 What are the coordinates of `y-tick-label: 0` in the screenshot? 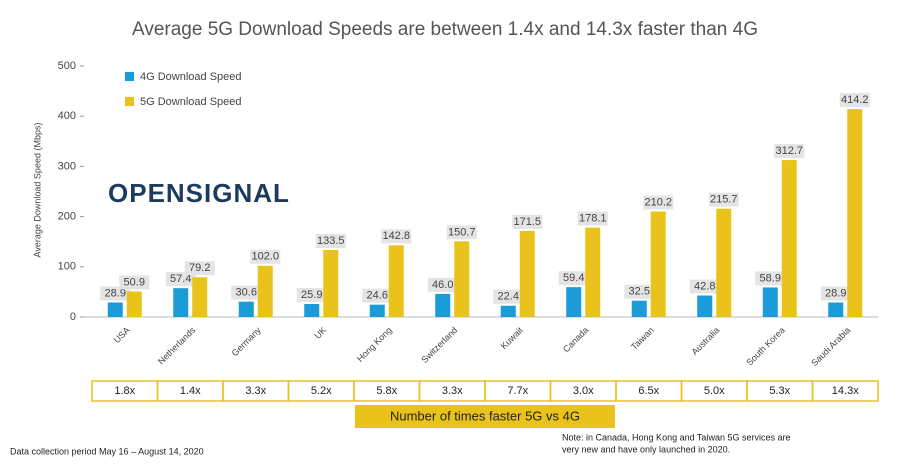 It's located at (73, 317).